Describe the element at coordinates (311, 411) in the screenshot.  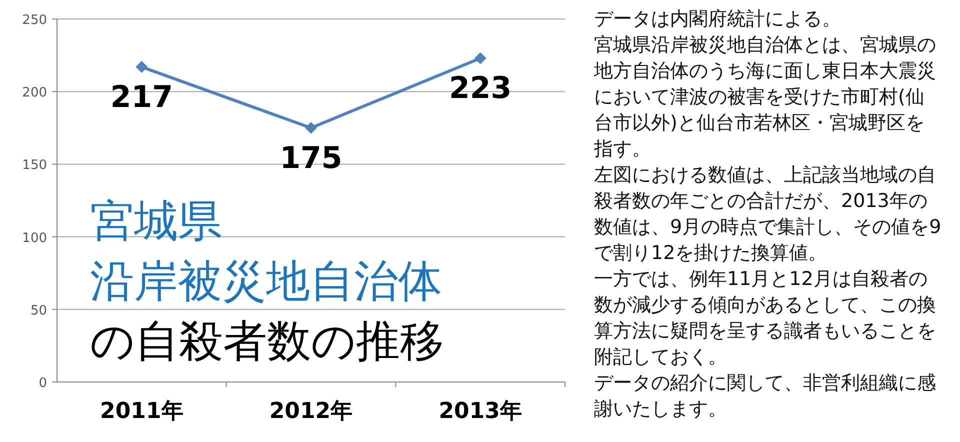
I see `x-tick-label: 2012年` at that location.